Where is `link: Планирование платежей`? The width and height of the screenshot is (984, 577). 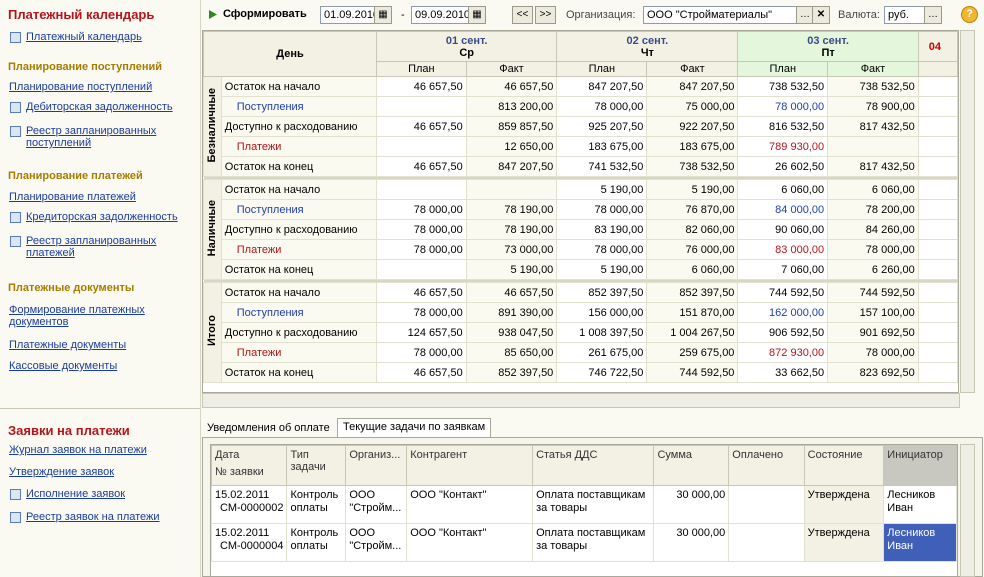
link: Планирование платежей is located at coordinates (72, 197).